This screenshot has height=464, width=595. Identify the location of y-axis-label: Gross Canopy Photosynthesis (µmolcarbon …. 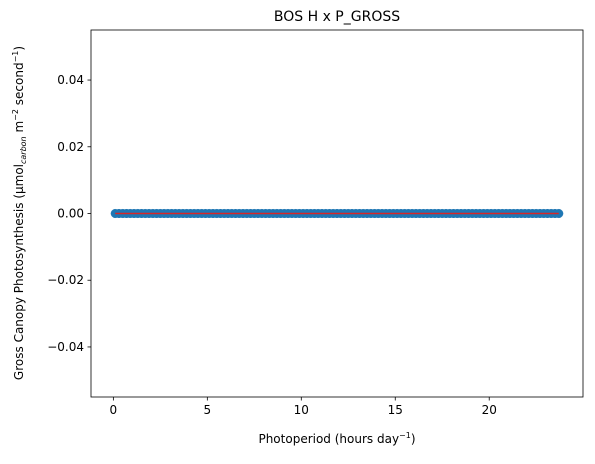
(19, 213).